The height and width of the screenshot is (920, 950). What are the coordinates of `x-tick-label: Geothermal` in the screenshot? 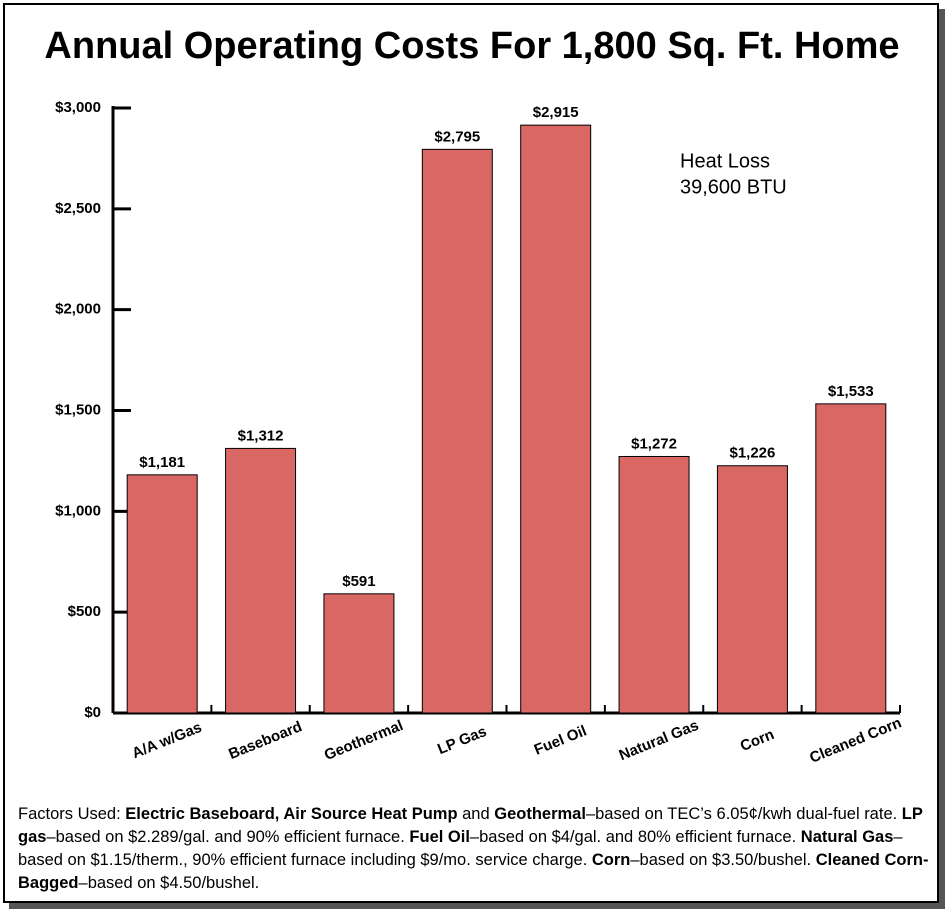 It's located at (364, 740).